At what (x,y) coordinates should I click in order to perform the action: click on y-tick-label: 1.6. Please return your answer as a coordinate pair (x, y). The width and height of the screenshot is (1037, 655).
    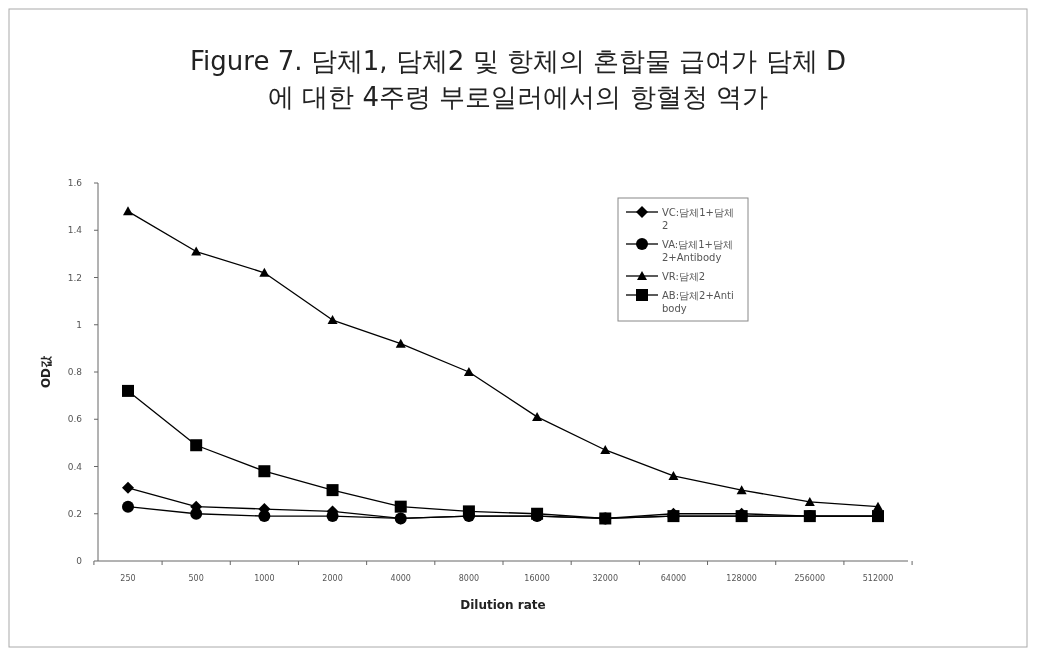
    Looking at the image, I should click on (75, 183).